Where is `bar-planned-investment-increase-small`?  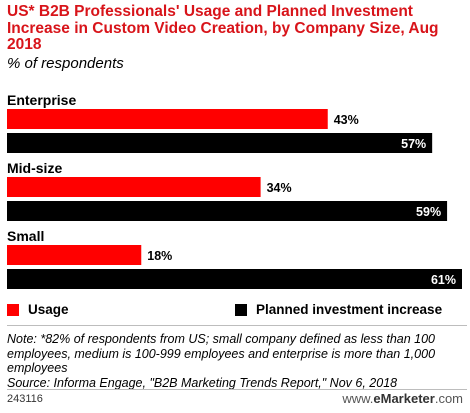 bar-planned-investment-increase-small is located at coordinates (234, 279).